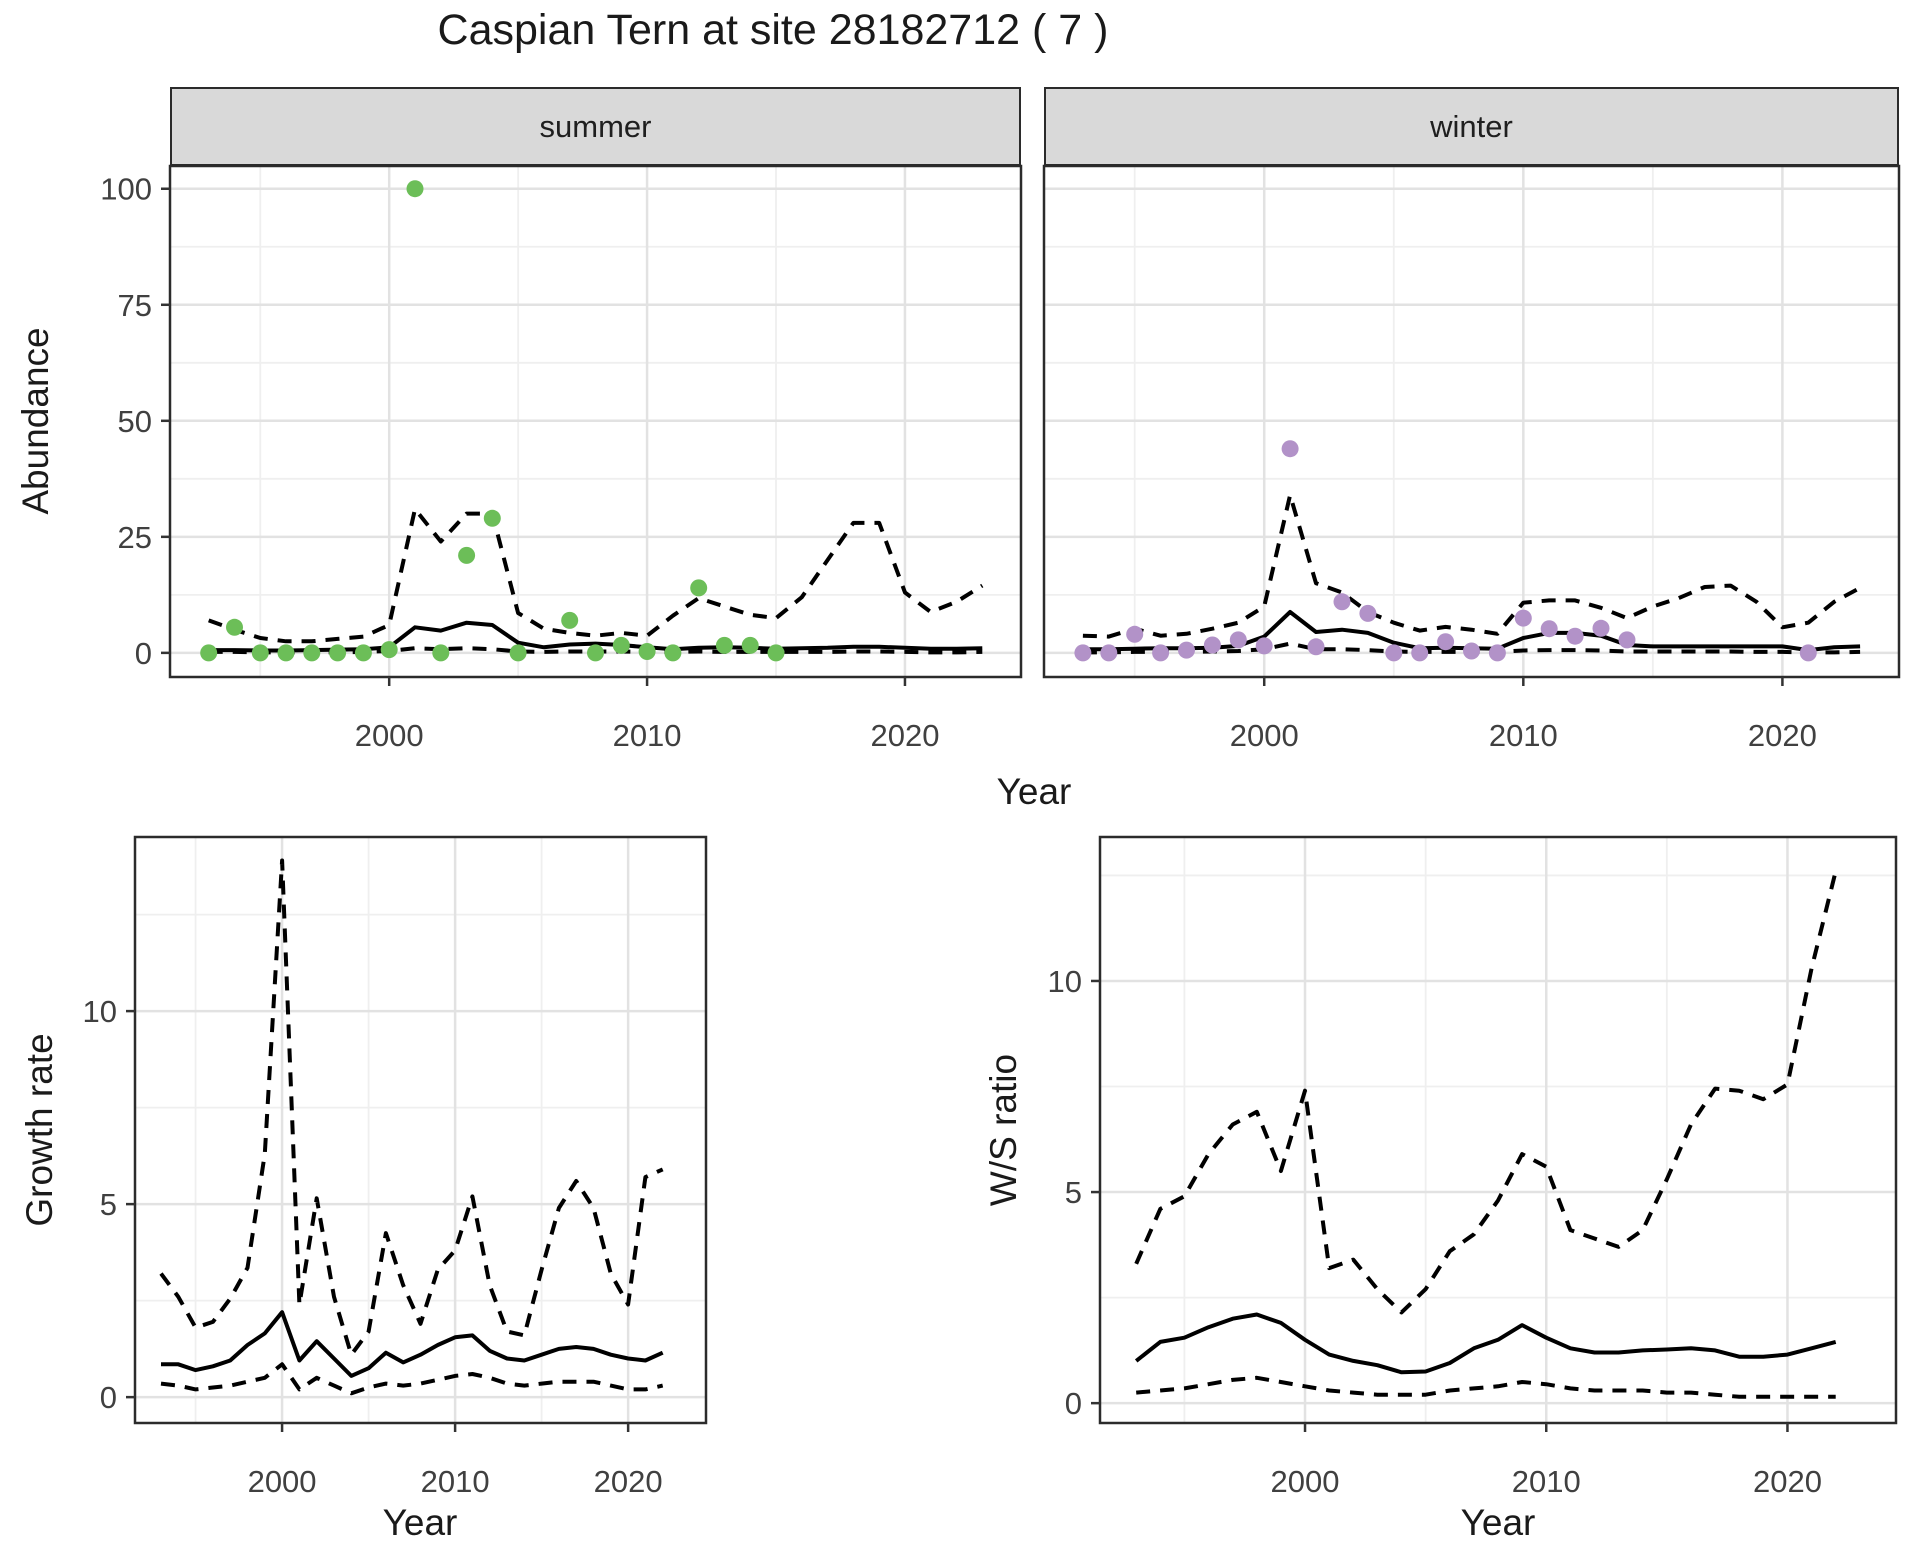 This screenshot has height=1560, width=1920. I want to click on abundance-summer-y-tick-label: 75, so click(135, 305).